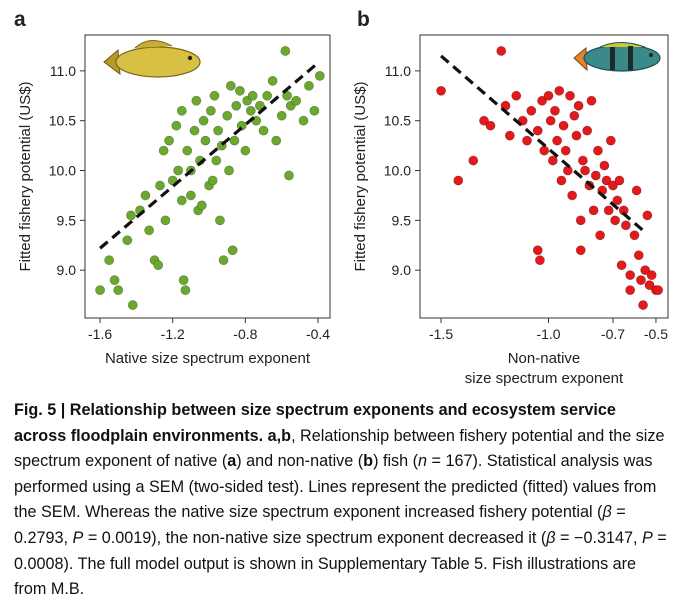  What do you see at coordinates (300, 461) in the screenshot?
I see `caption-text: ) and non-native (` at bounding box center [300, 461].